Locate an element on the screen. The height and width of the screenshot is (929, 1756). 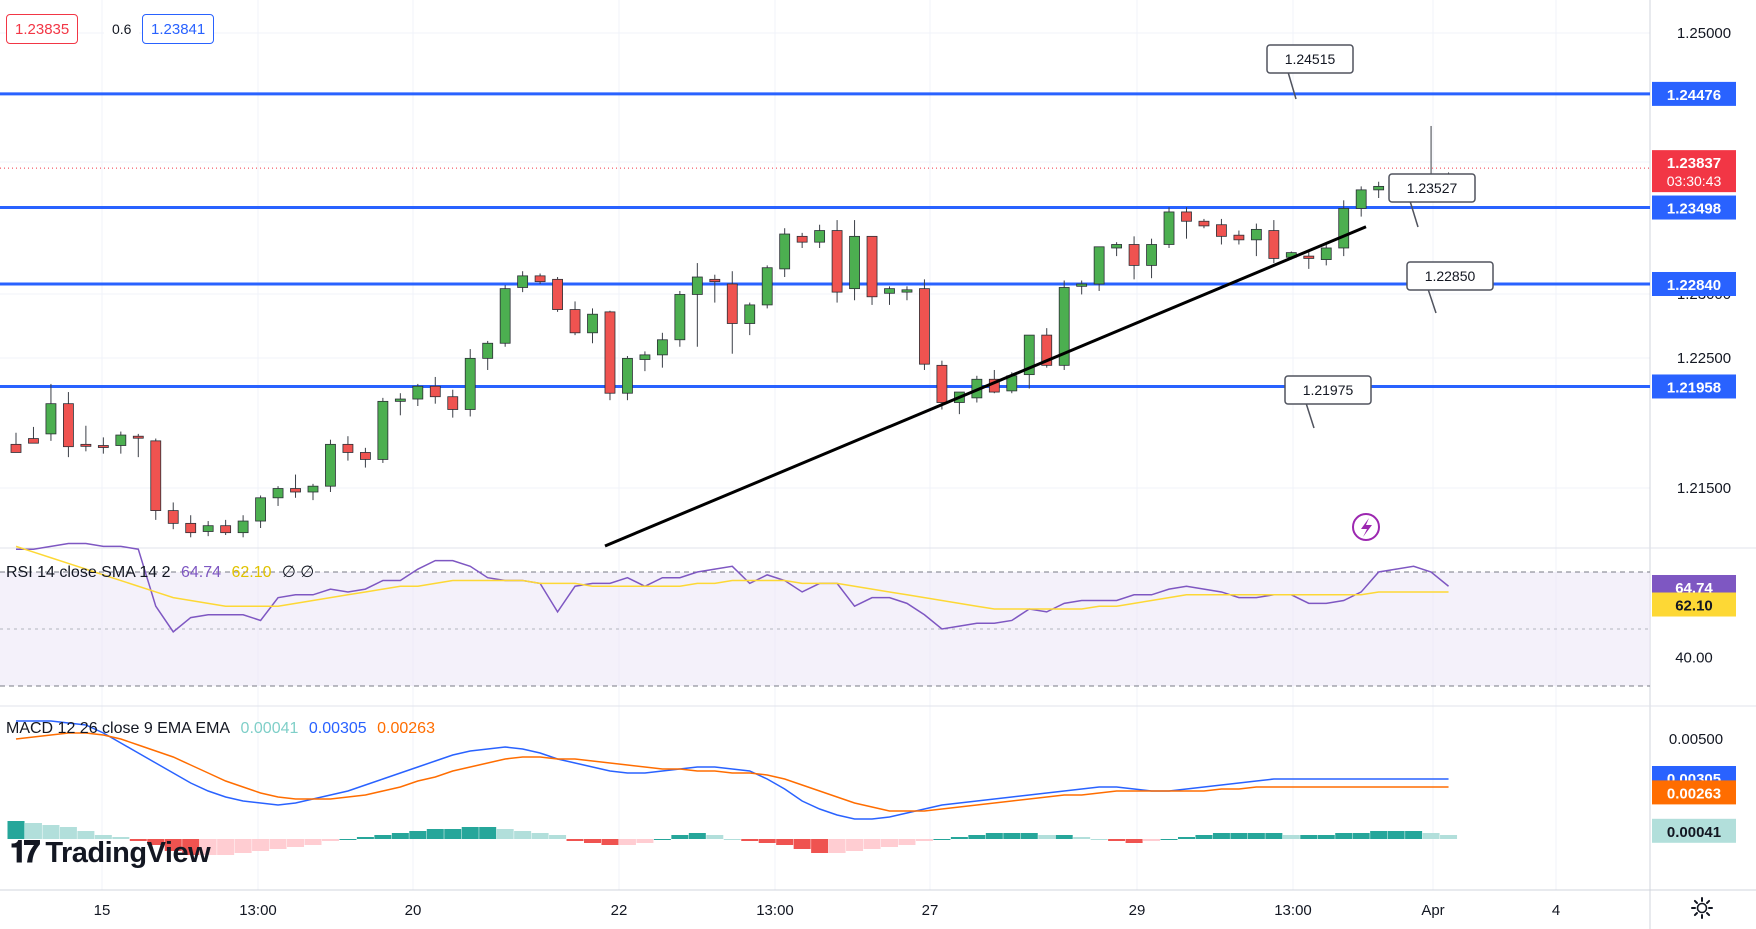
macd-signal-label: 0.00263 is located at coordinates (1694, 793).